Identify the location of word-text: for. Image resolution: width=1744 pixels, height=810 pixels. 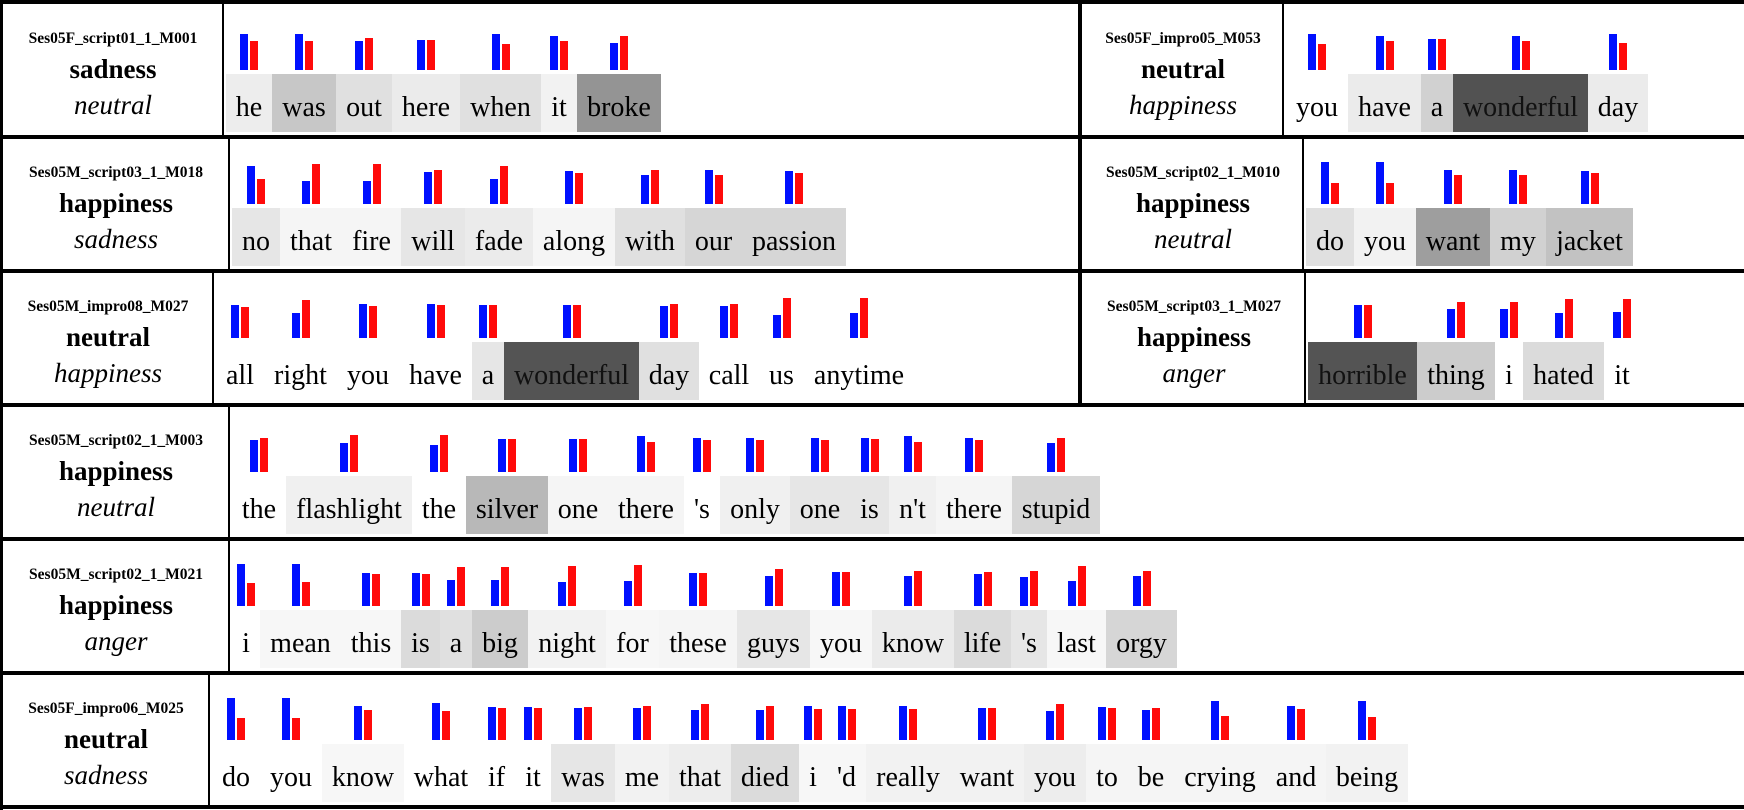
(632, 643).